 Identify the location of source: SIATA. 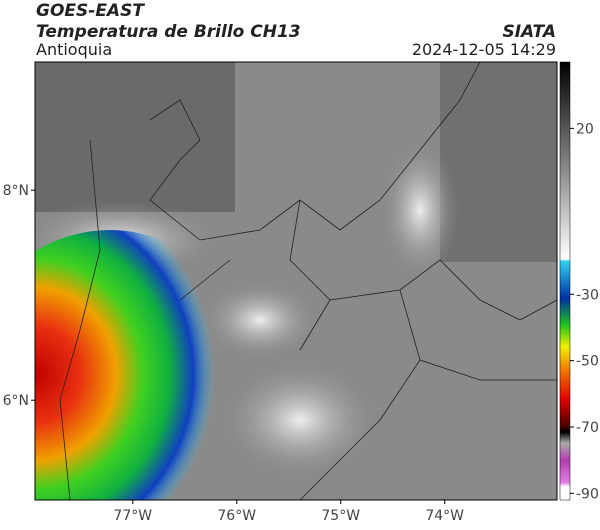
(529, 32).